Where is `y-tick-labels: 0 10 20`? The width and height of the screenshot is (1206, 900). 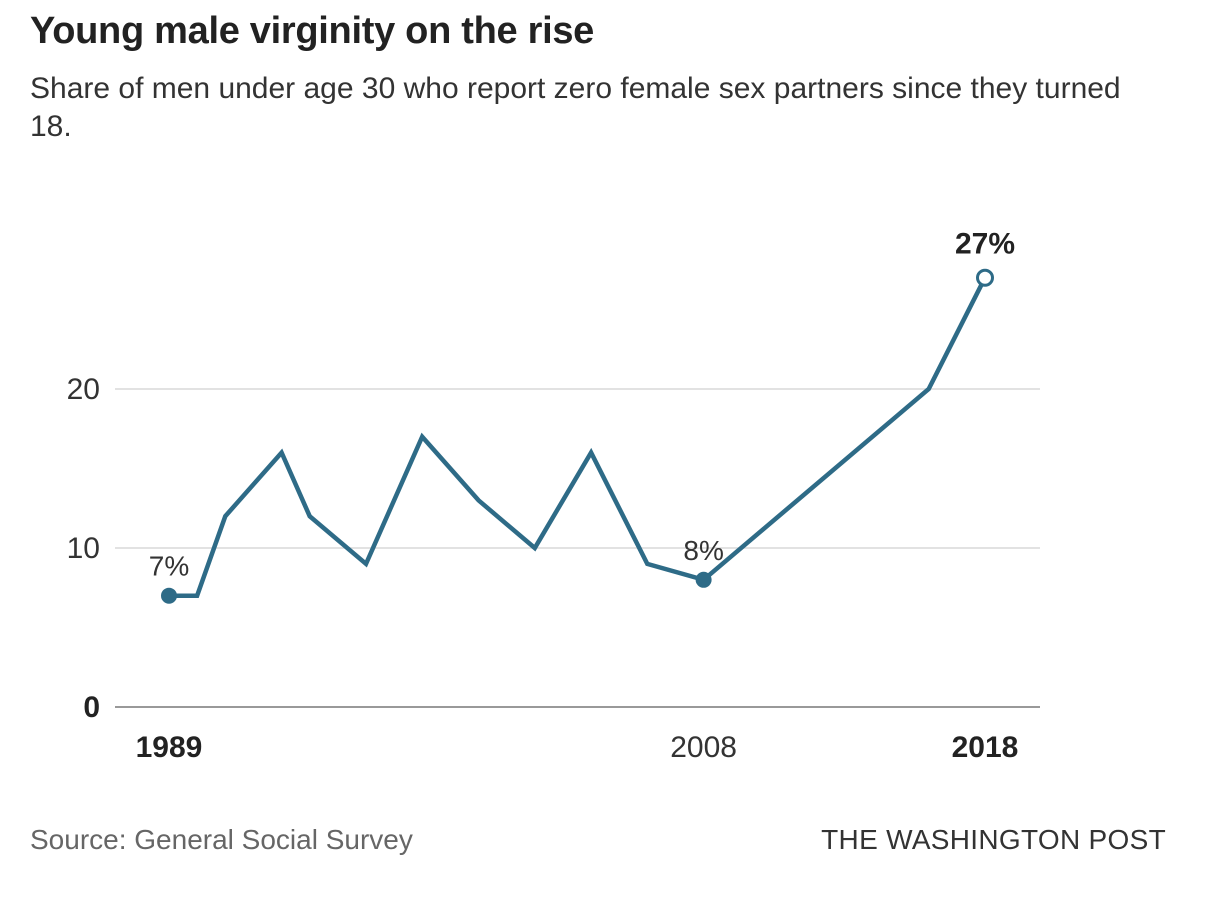
y-tick-labels: 0 10 20 is located at coordinates (83, 548).